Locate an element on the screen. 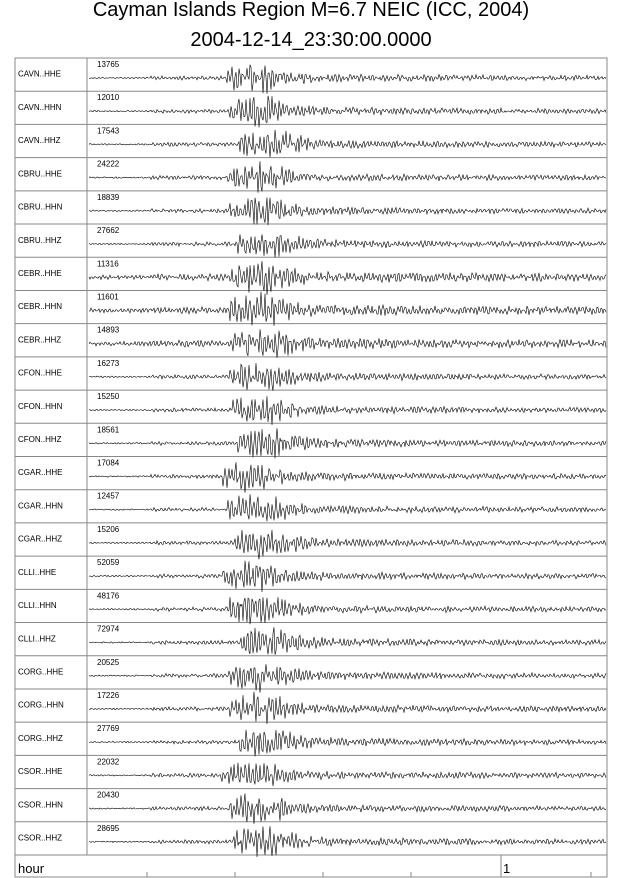 This screenshot has width=640, height=878. amplitude-label: 11316 is located at coordinates (108, 263).